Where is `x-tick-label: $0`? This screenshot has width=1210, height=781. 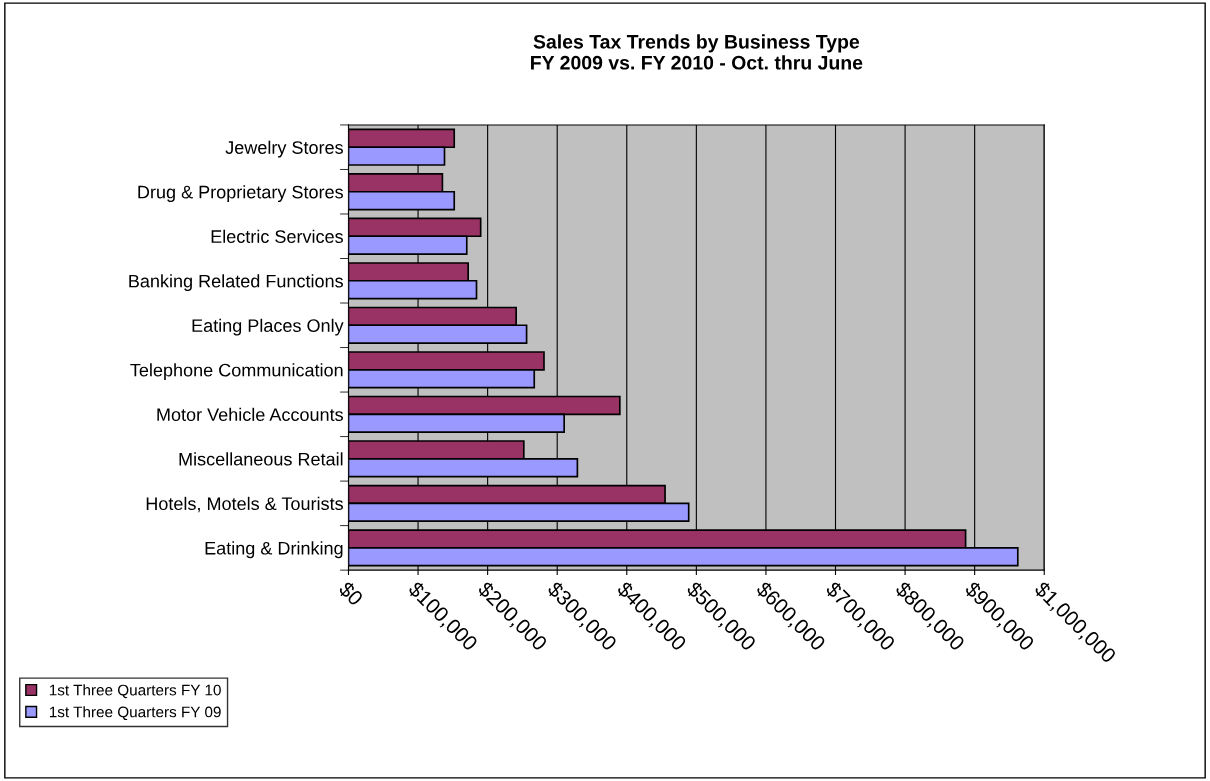
x-tick-label: $0 is located at coordinates (350, 593).